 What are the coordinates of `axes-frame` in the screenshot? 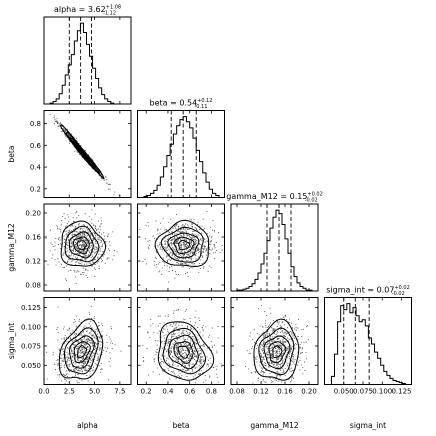 It's located at (87, 247).